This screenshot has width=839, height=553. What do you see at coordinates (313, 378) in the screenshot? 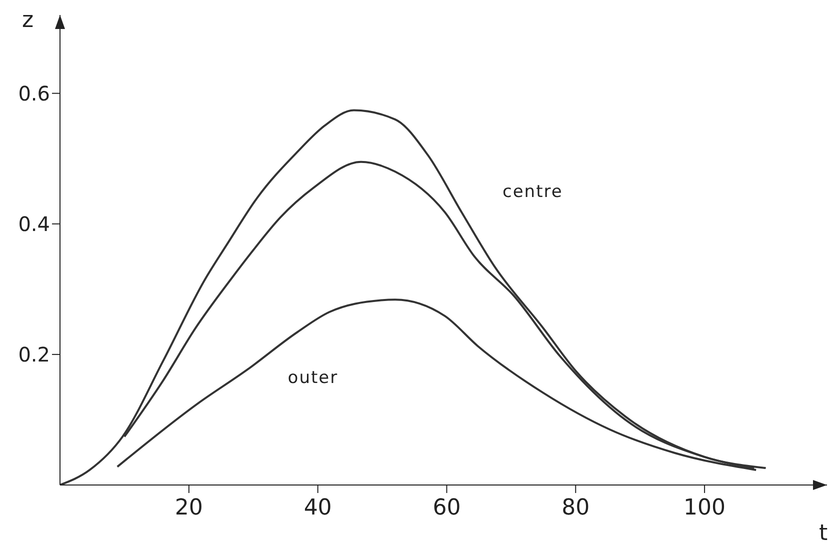
I see `annotation: outer` at bounding box center [313, 378].